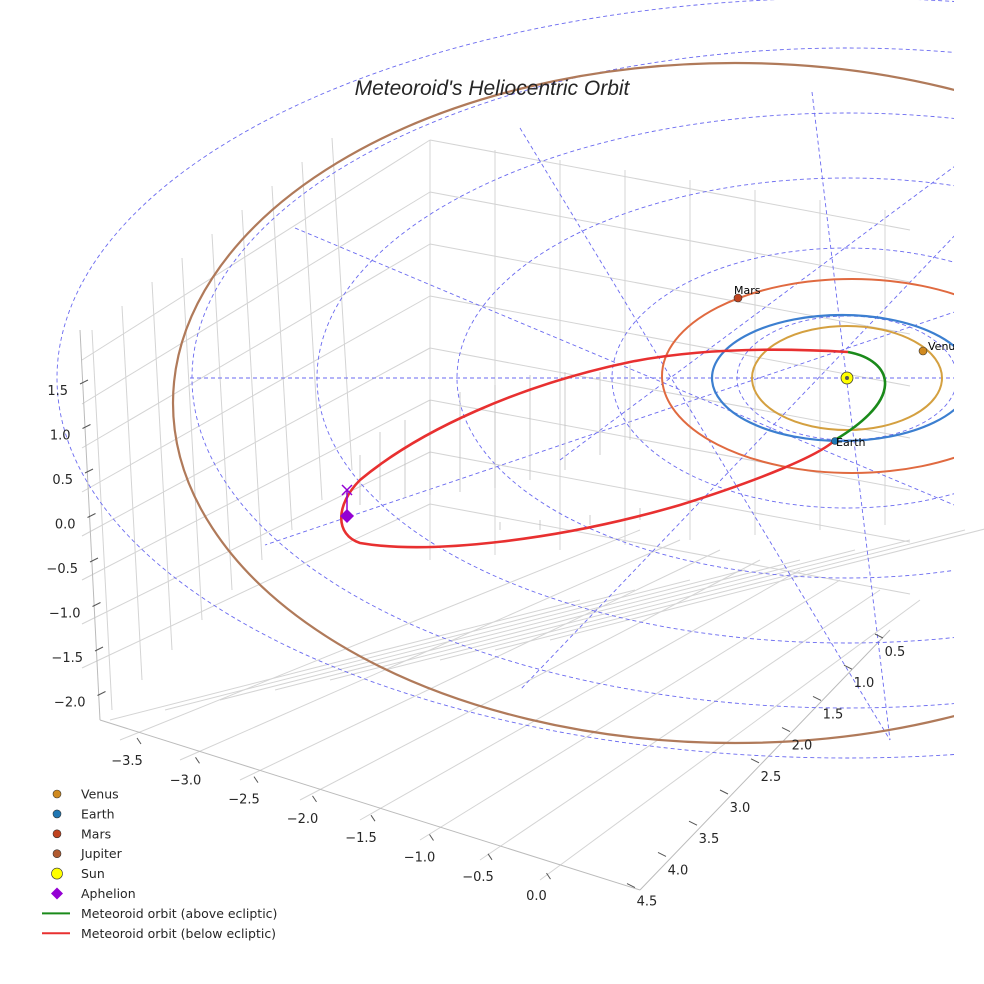 This screenshot has height=984, width=984. Describe the element at coordinates (101, 853) in the screenshot. I see `legend-label-jupiter: Jupiter` at that location.